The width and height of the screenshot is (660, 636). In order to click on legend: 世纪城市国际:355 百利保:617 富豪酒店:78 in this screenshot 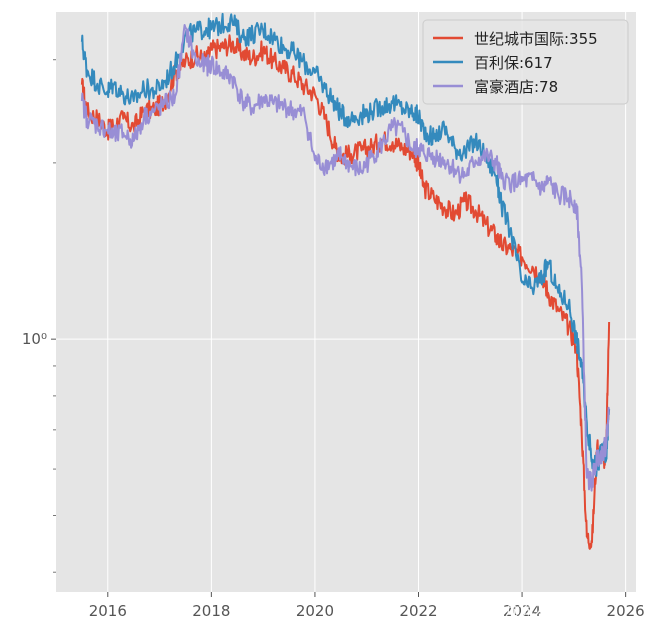, I will do `click(525, 62)`.